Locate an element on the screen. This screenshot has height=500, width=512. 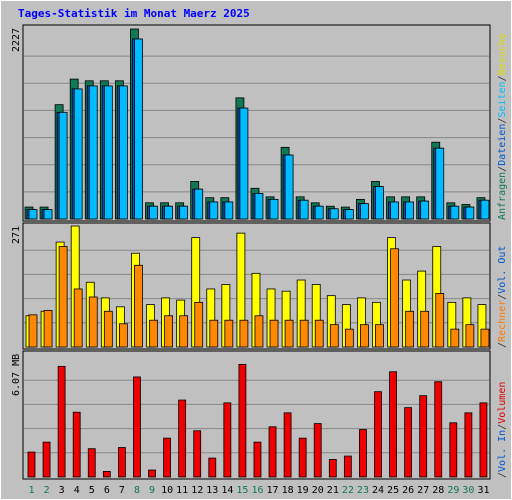
day-label: 20 is located at coordinates (318, 490).